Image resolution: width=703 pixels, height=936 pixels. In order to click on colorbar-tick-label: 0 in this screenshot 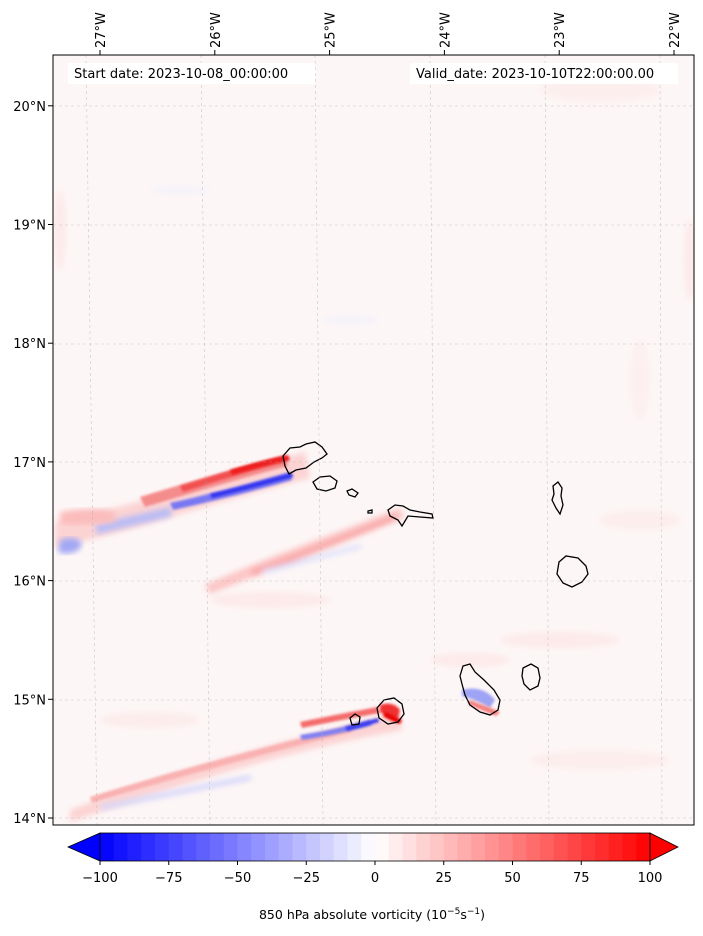, I will do `click(375, 878)`.